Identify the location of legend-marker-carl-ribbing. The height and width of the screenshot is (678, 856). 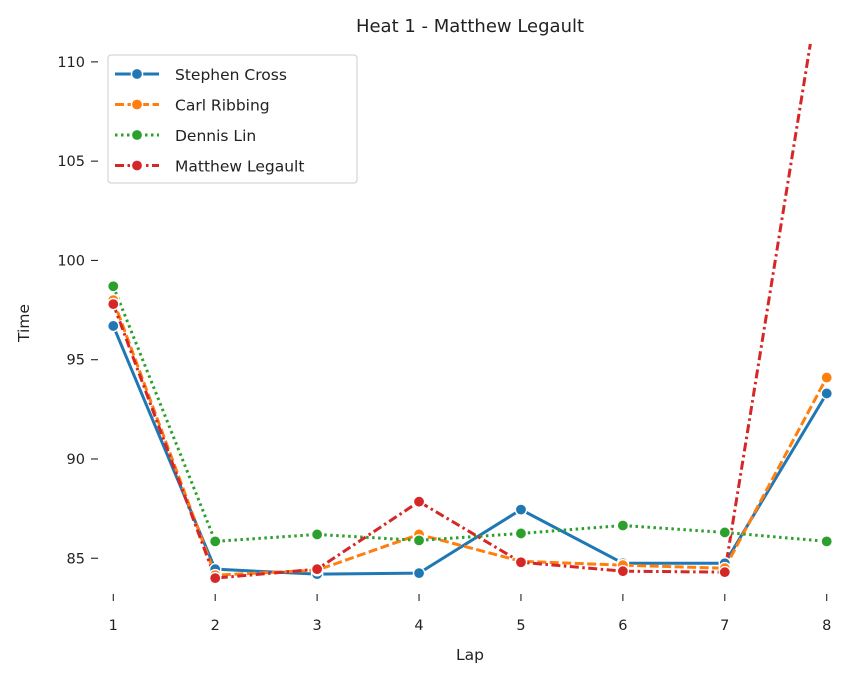
(137, 104).